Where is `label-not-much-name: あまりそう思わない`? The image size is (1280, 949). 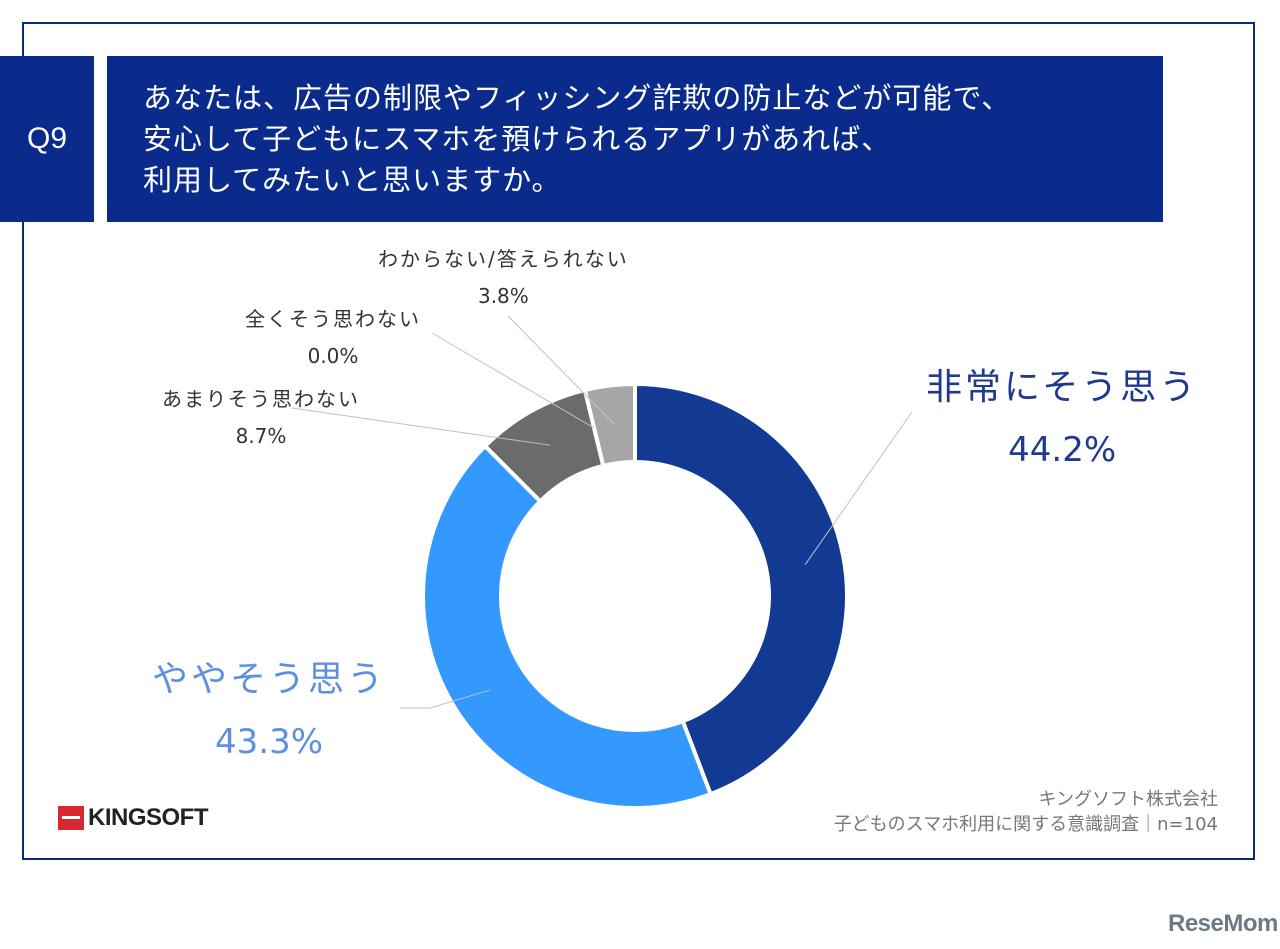
label-not-much-name: あまりそう思わない is located at coordinates (261, 399).